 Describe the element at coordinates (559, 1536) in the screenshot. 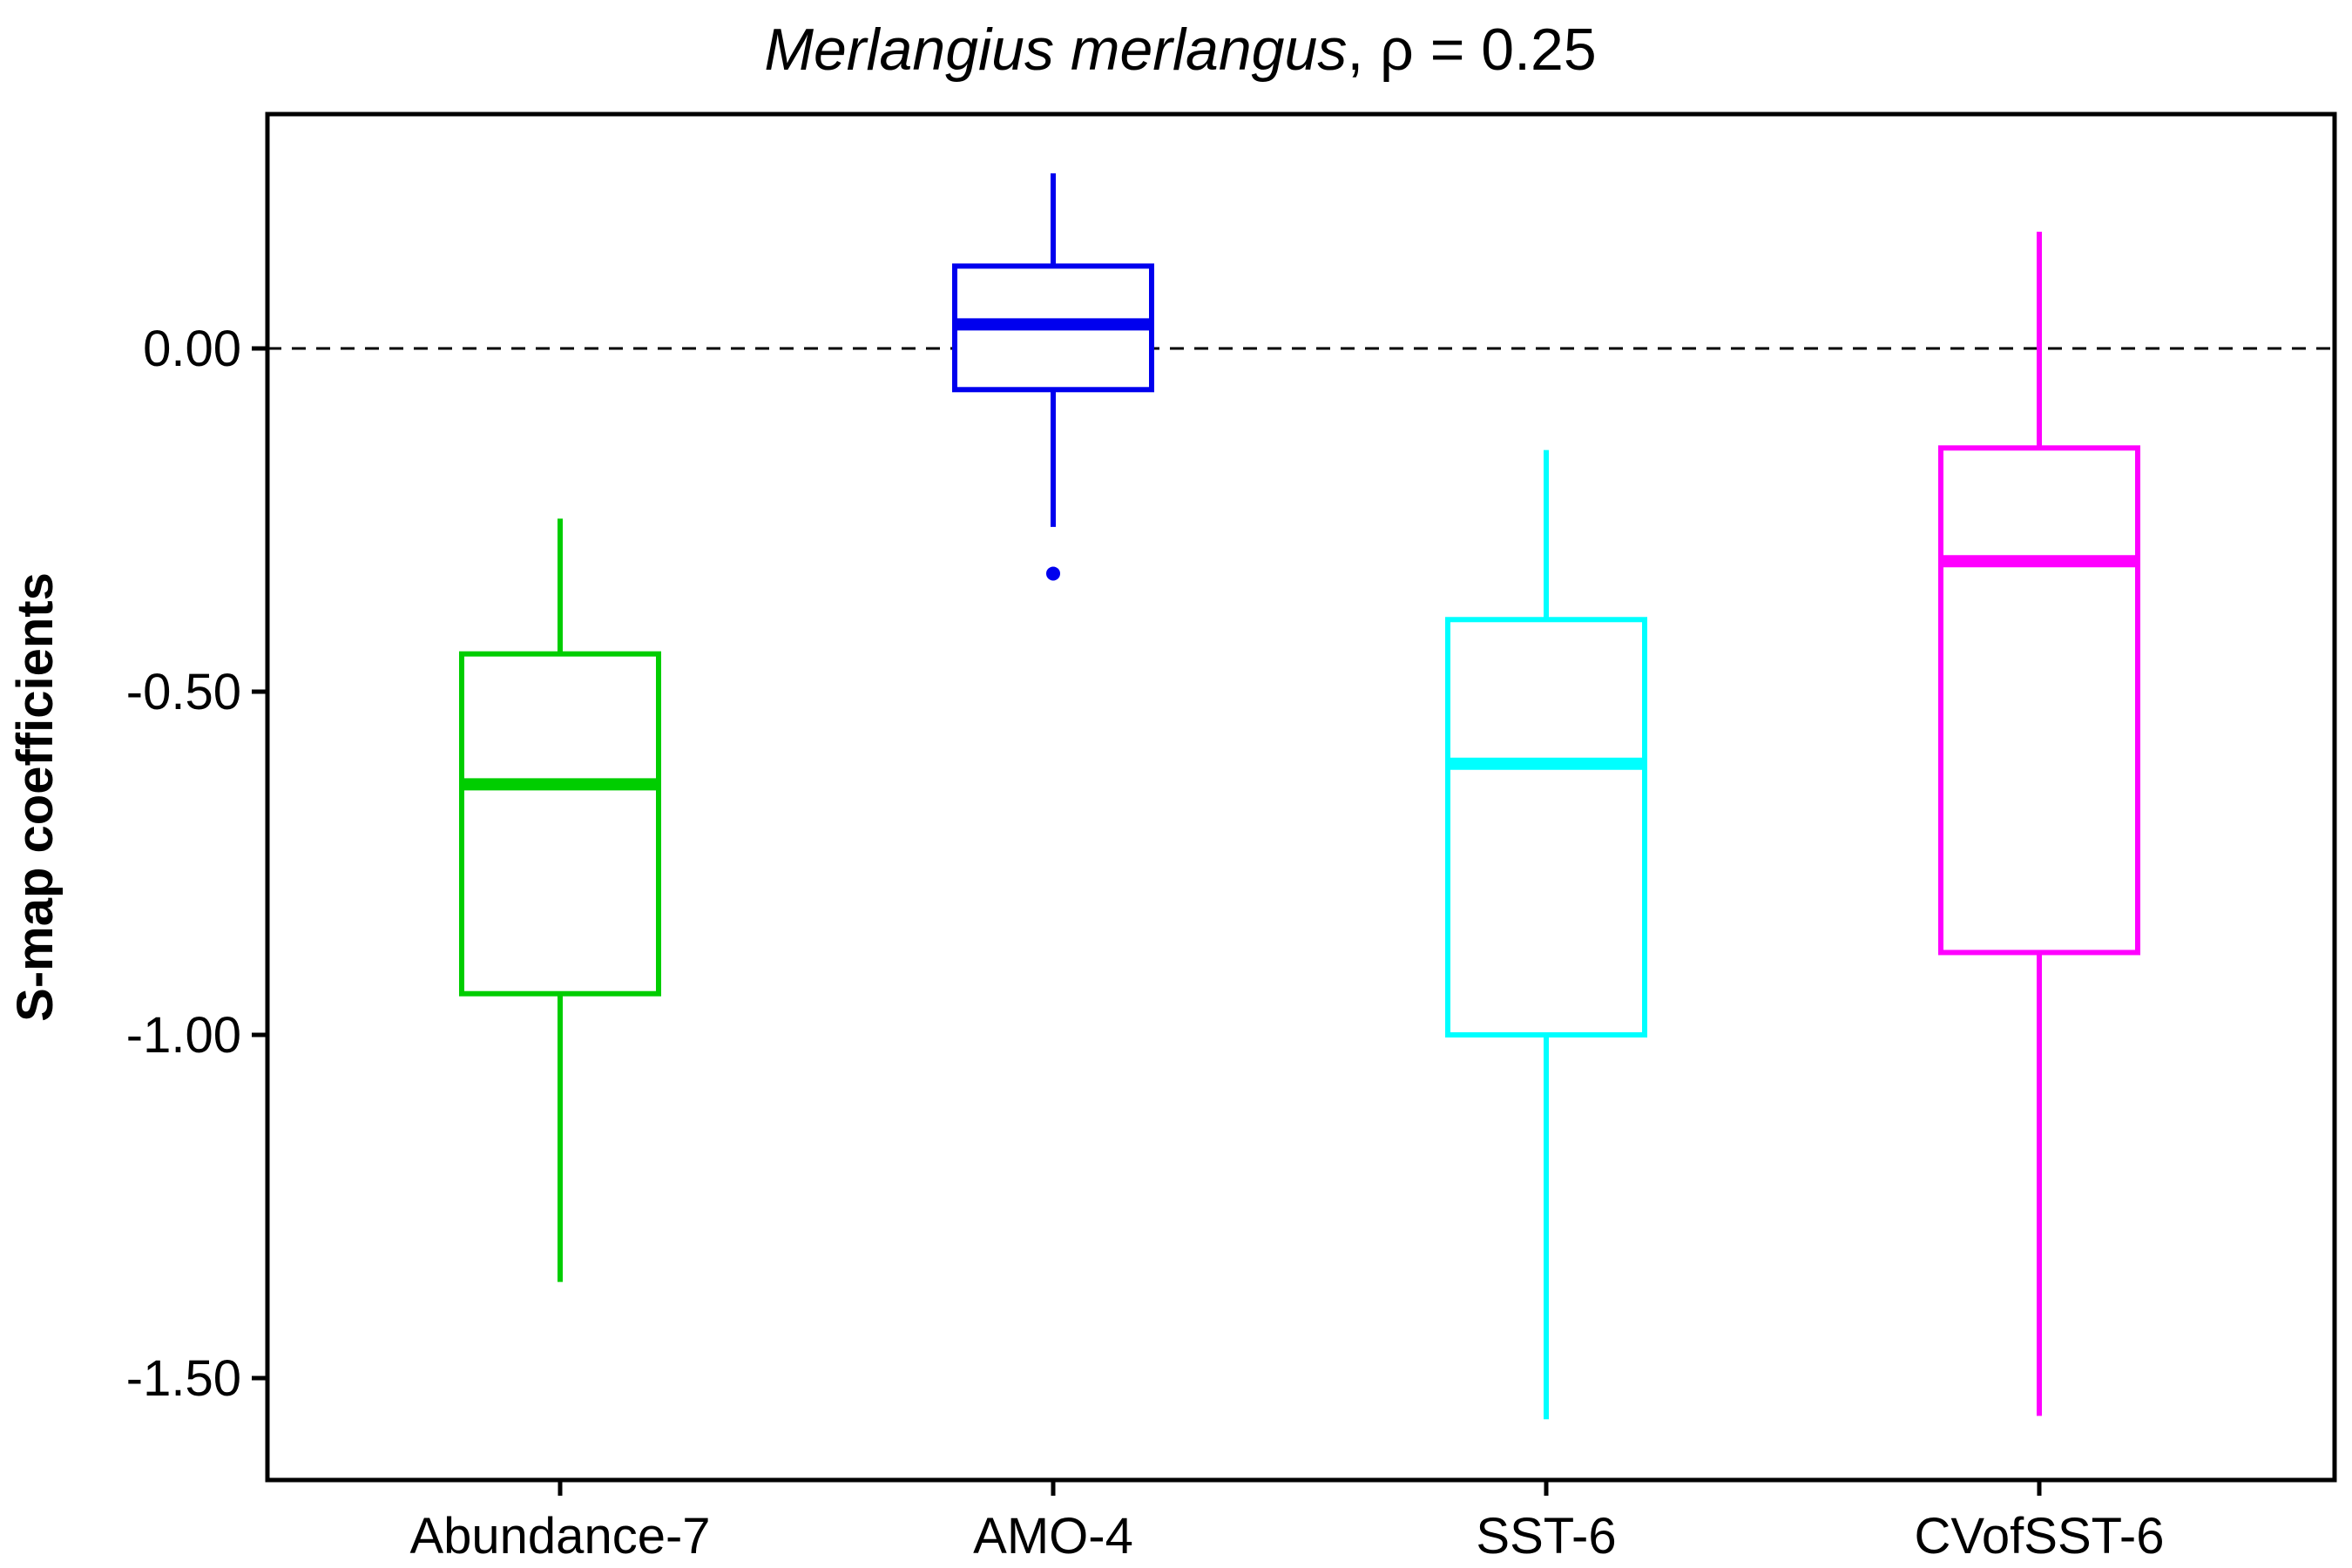

I see `x-tick-label: Abundance-7` at that location.